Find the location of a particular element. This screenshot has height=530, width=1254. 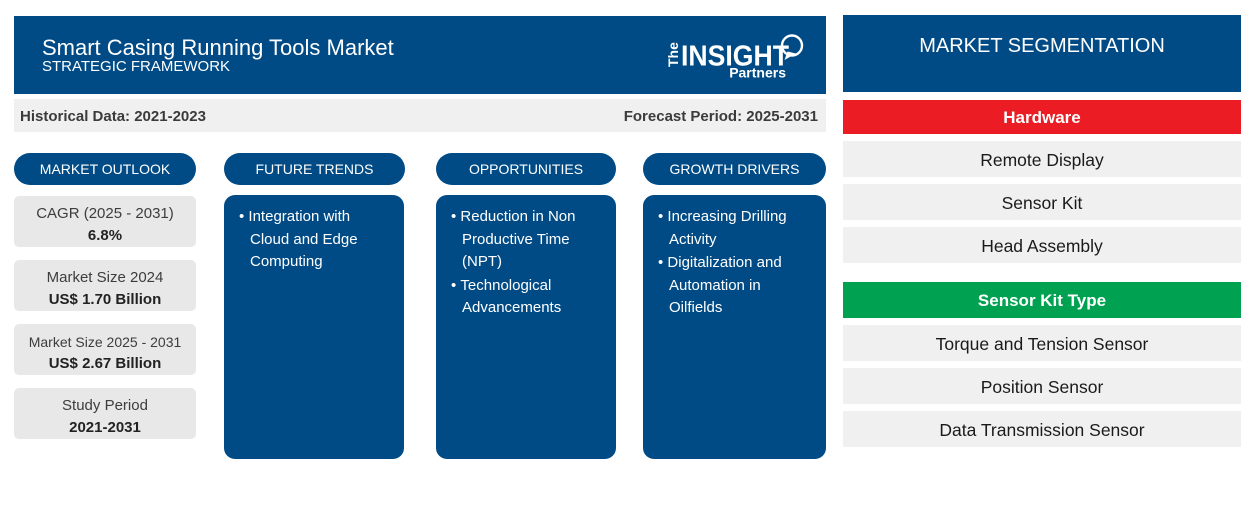

svg-text: Partners is located at coordinates (757, 73).